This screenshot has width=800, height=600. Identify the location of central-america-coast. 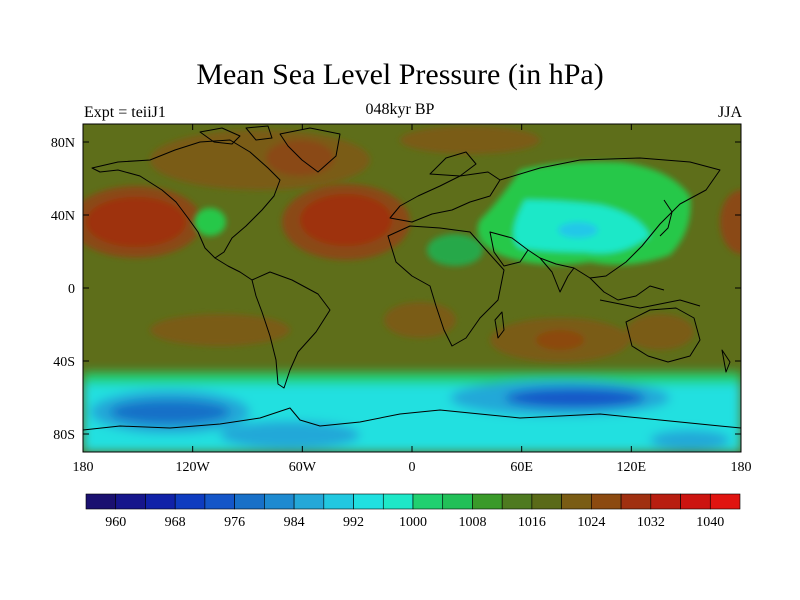
(233, 269).